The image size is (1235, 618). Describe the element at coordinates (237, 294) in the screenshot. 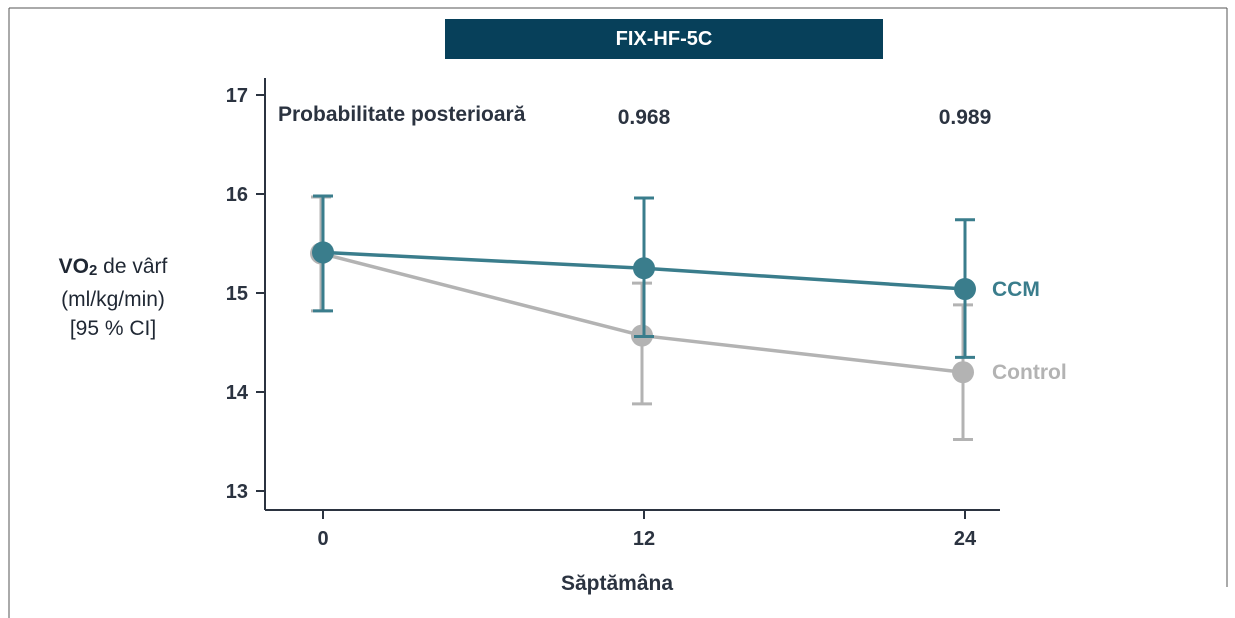

I see `y-tick-label: 15` at that location.